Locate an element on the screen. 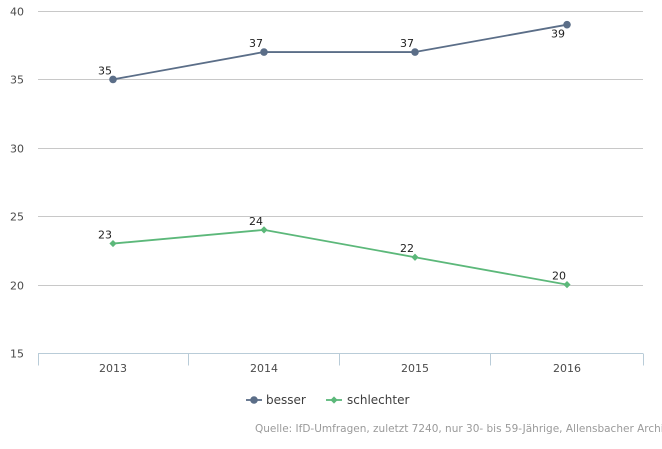  y-tick-label: 40 is located at coordinates (17, 12).